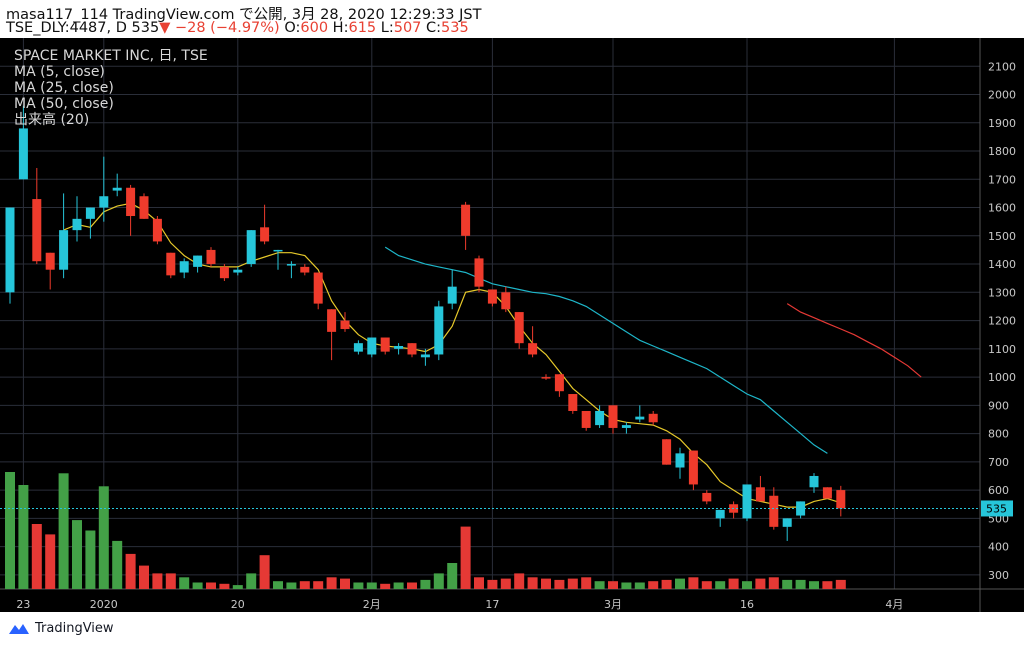 The image size is (1024, 647). What do you see at coordinates (19, 628) in the screenshot?
I see `tradingview-logo-icon` at bounding box center [19, 628].